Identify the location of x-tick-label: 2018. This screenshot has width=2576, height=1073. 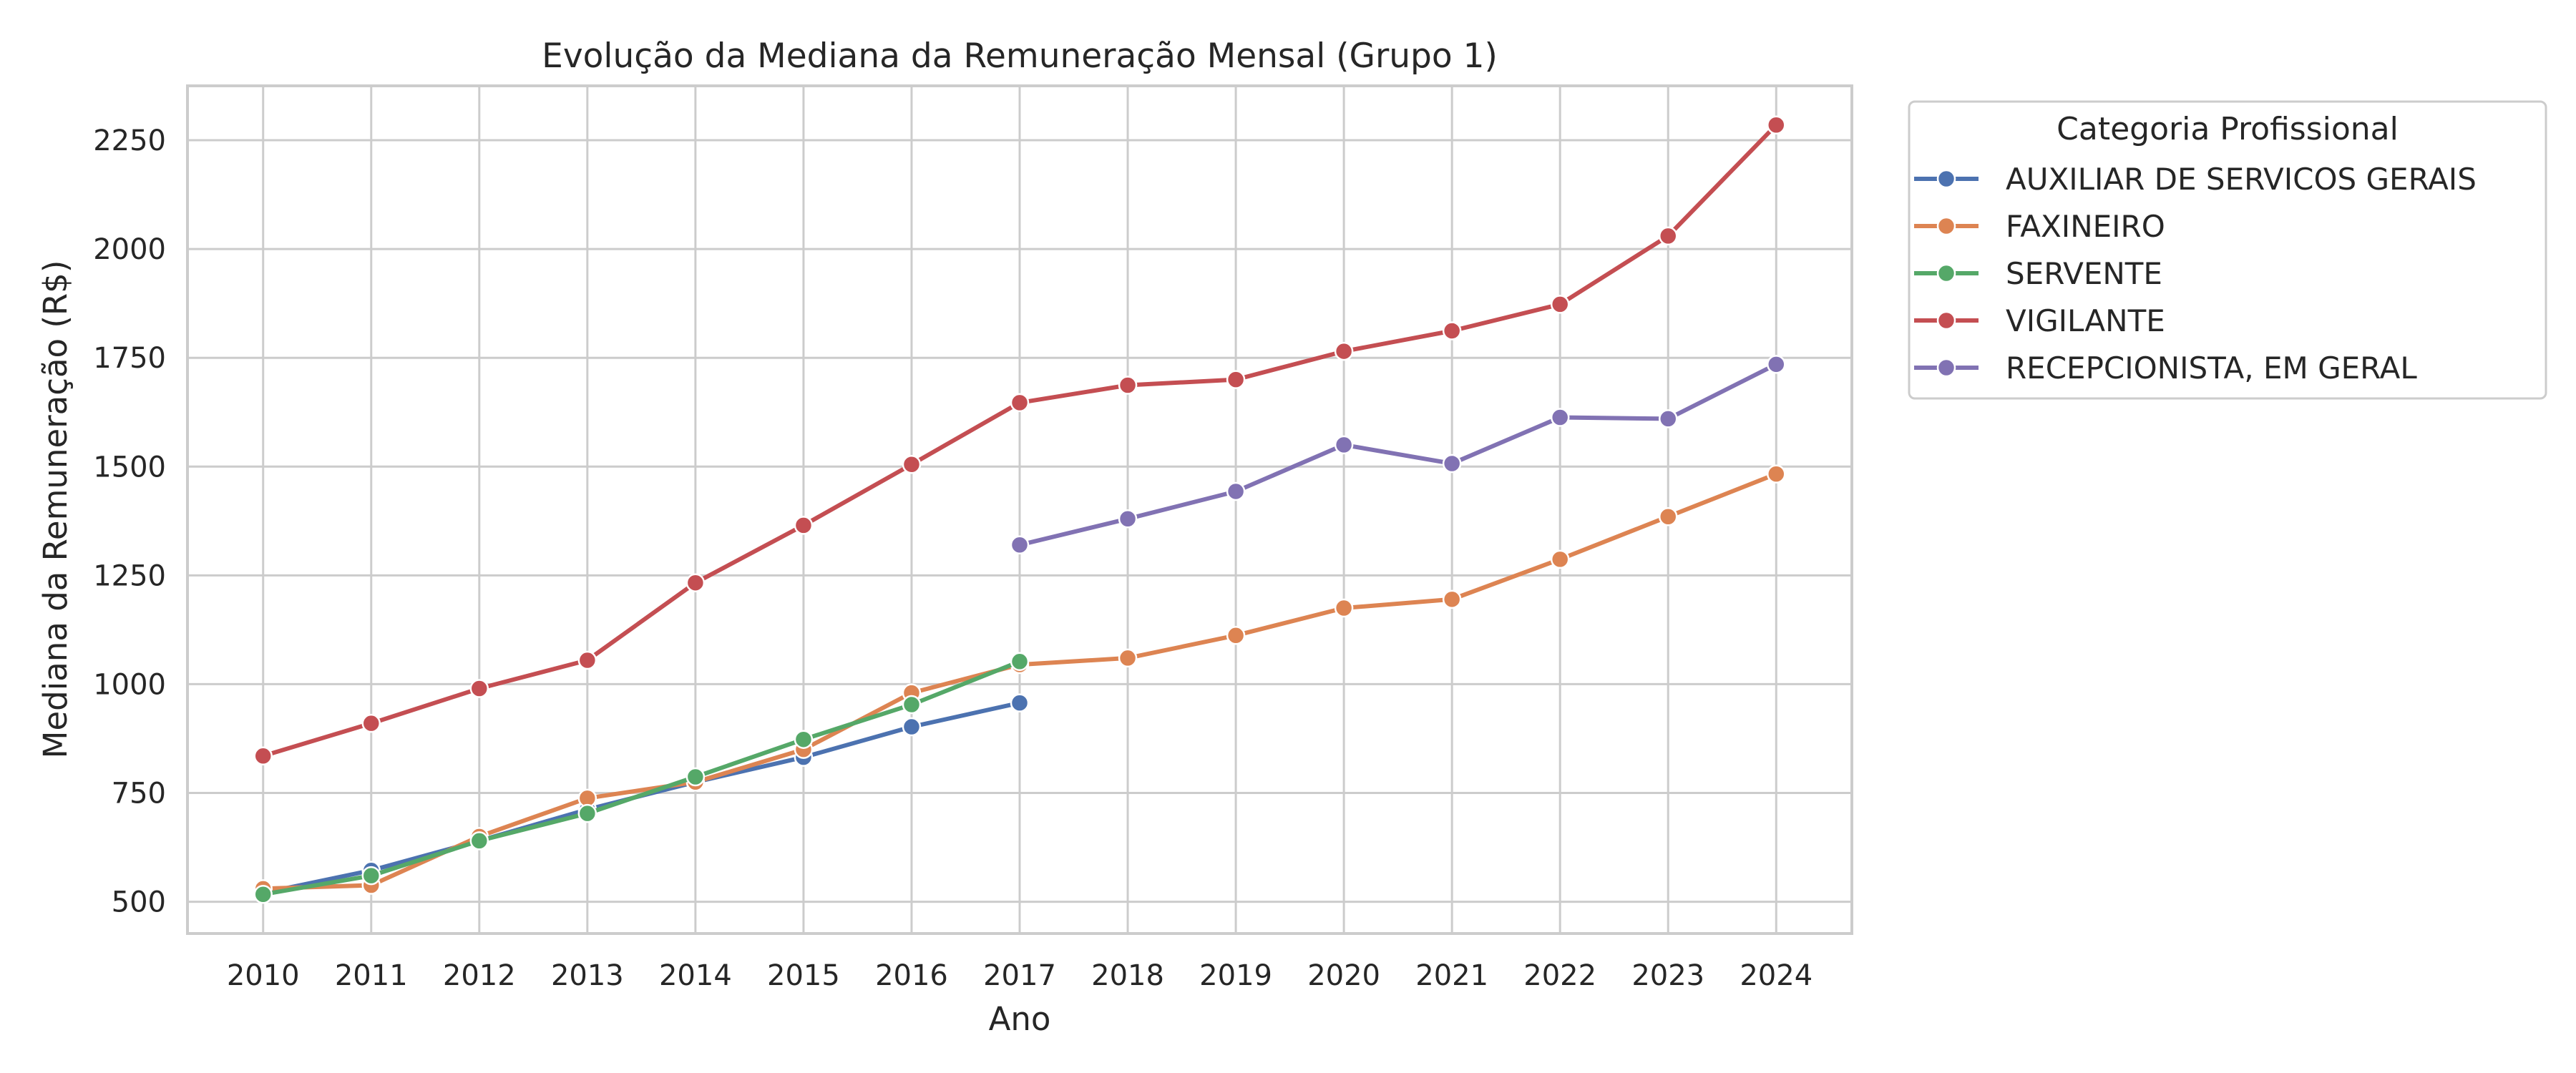
(1127, 976).